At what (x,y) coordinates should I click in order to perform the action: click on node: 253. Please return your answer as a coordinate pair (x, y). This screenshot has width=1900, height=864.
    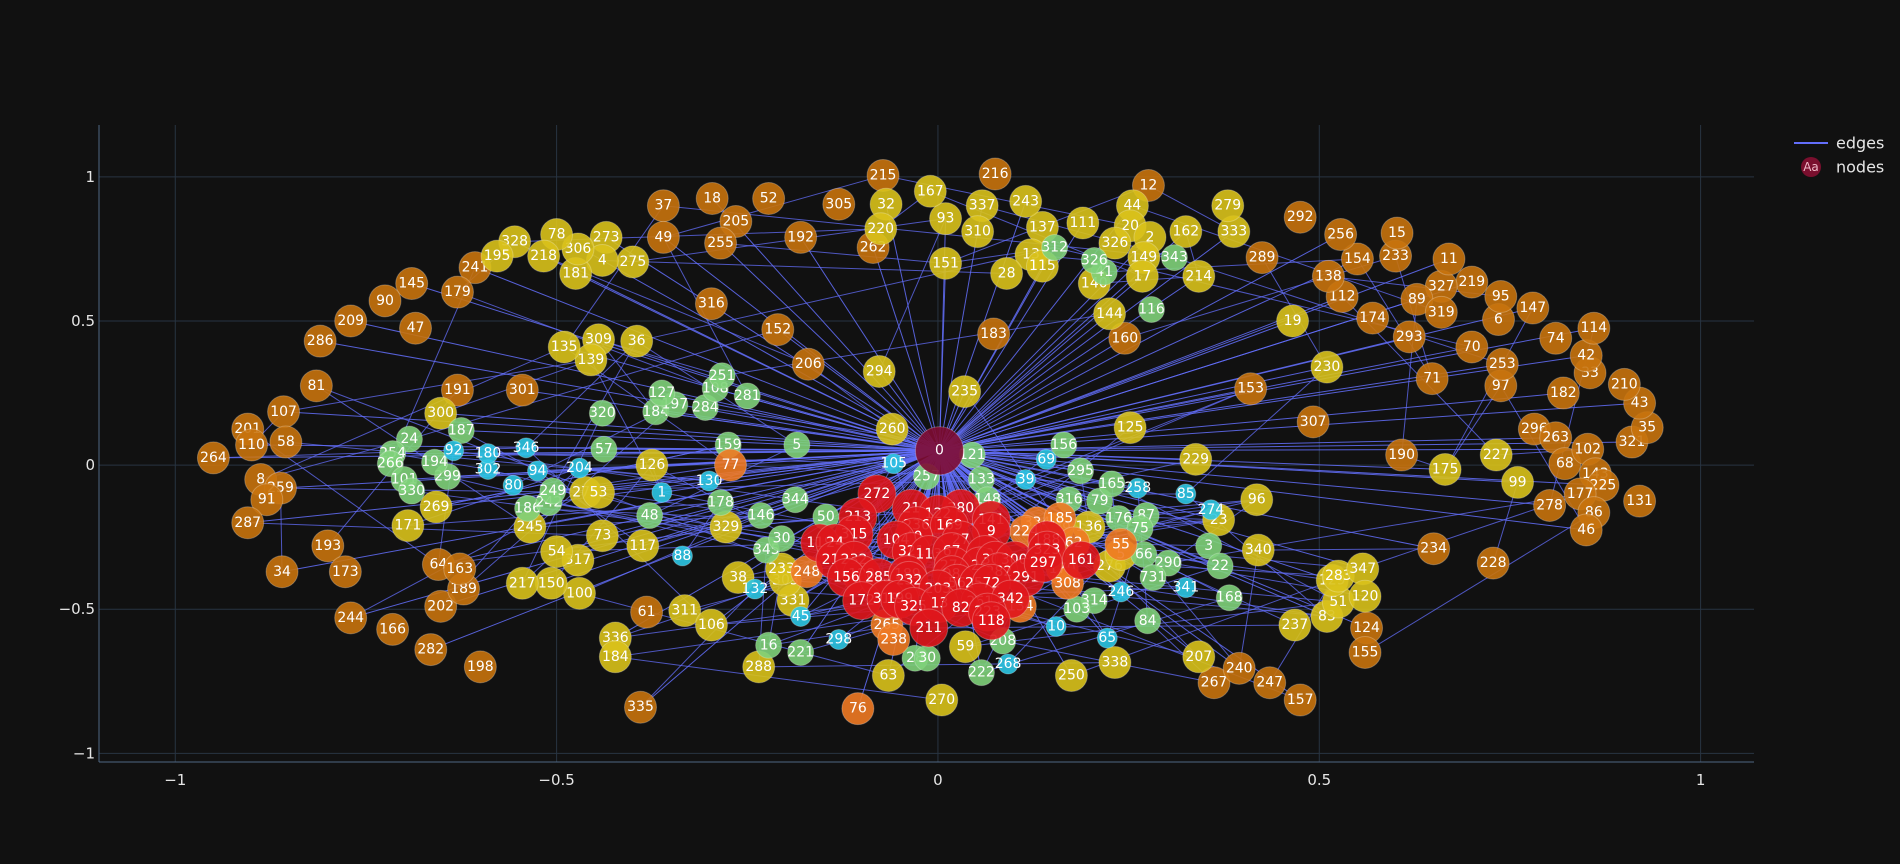
    Looking at the image, I should click on (1502, 364).